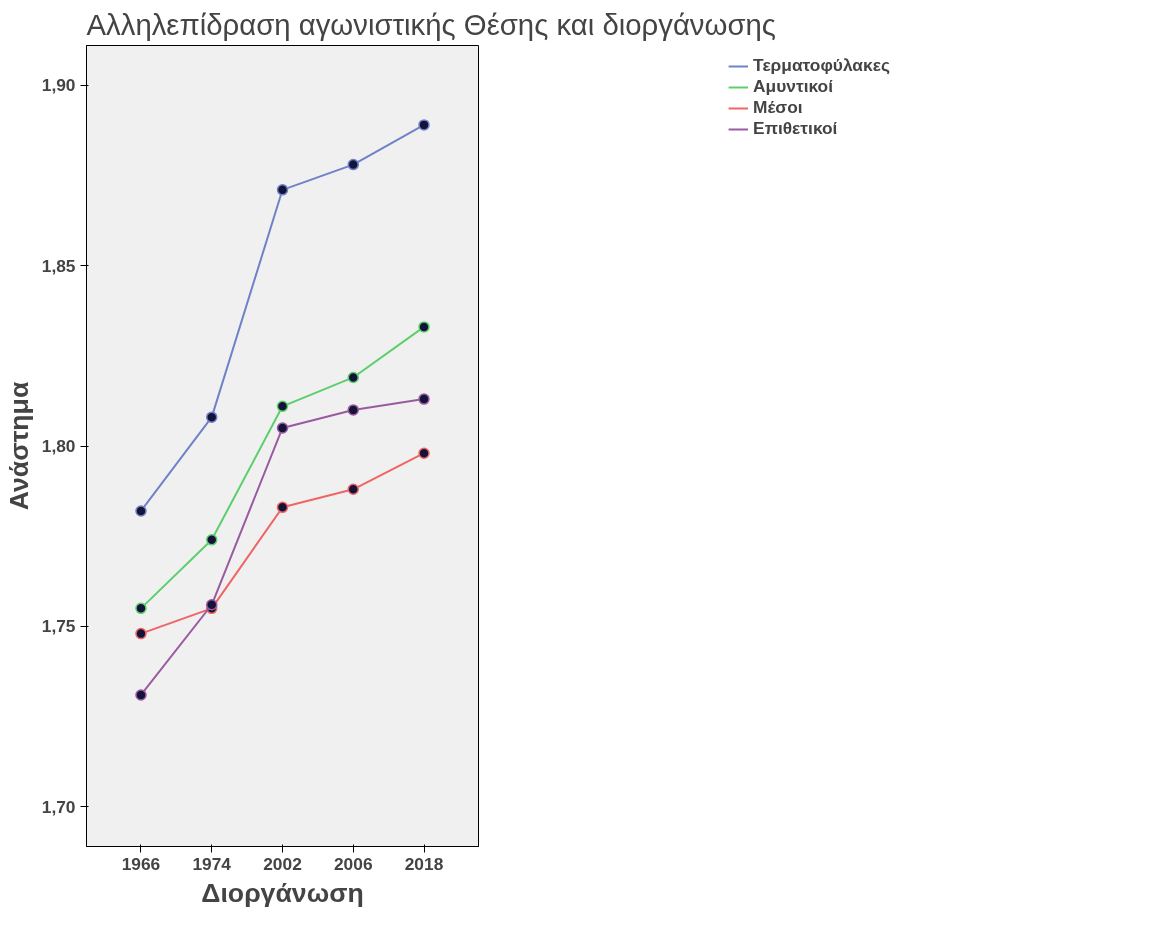  Describe the element at coordinates (58, 806) in the screenshot. I see `y-tick-label: 1,70` at that location.